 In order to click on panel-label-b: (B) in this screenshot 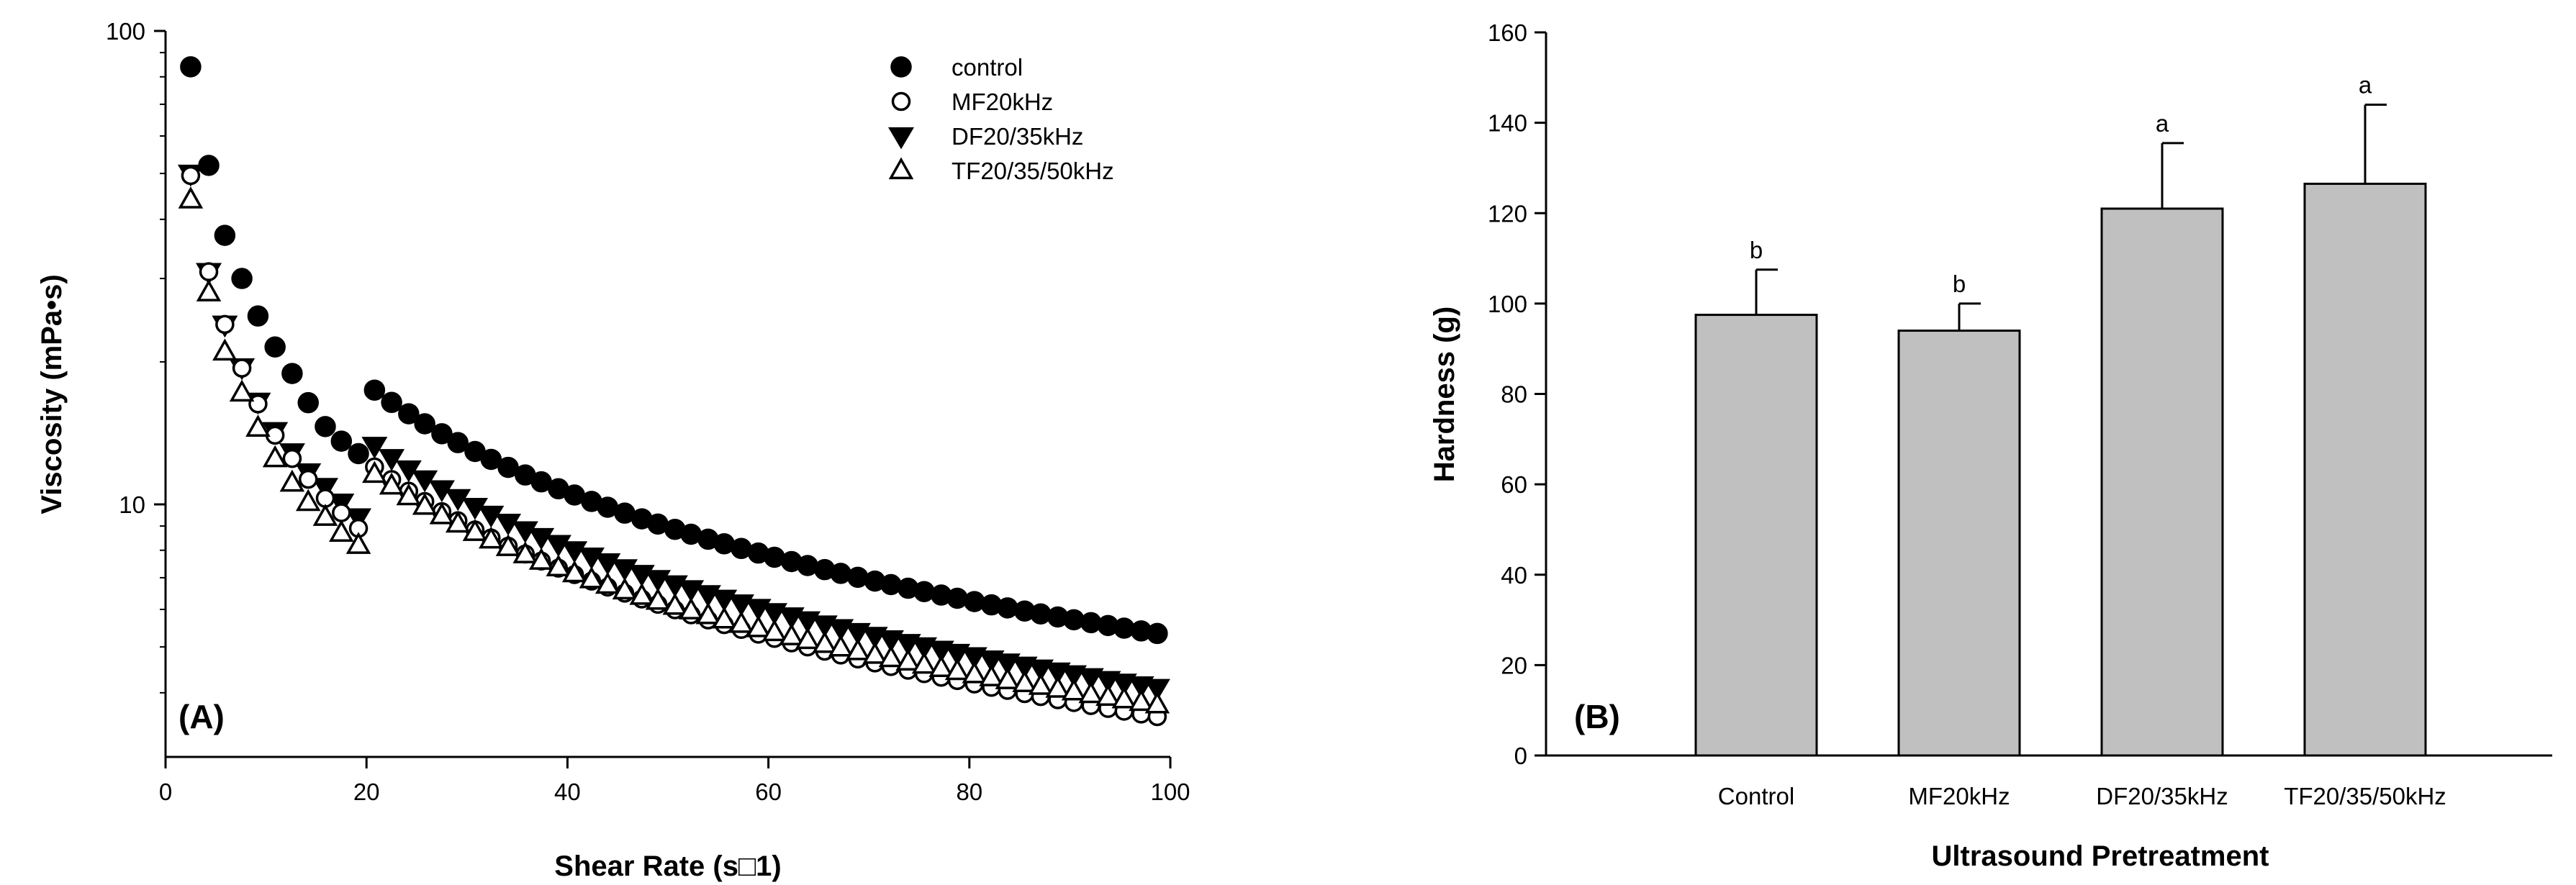, I will do `click(1597, 716)`.